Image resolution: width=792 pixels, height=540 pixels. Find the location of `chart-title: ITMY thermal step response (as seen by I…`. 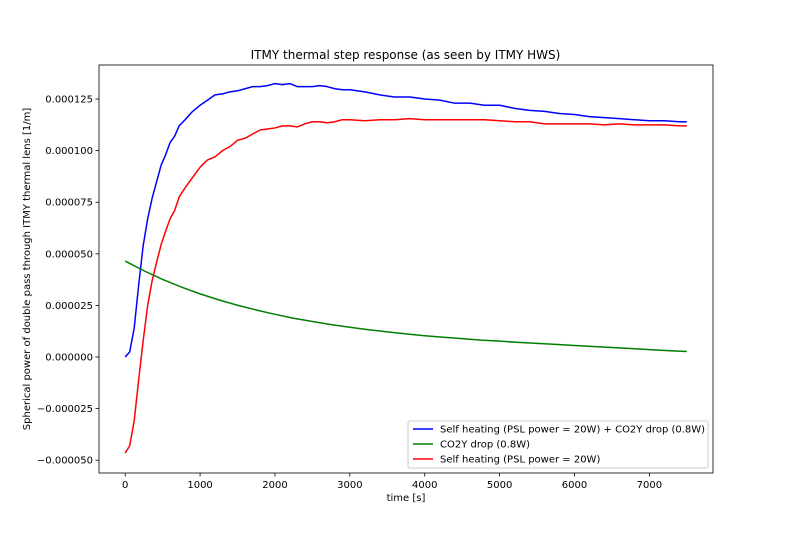

chart-title: ITMY thermal step response (as seen by I… is located at coordinates (406, 55).